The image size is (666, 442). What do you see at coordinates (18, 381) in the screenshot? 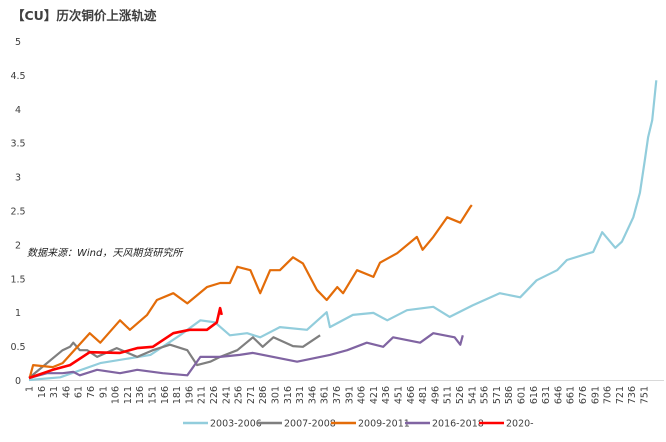
I see `y-tick-label: 0` at bounding box center [18, 381].